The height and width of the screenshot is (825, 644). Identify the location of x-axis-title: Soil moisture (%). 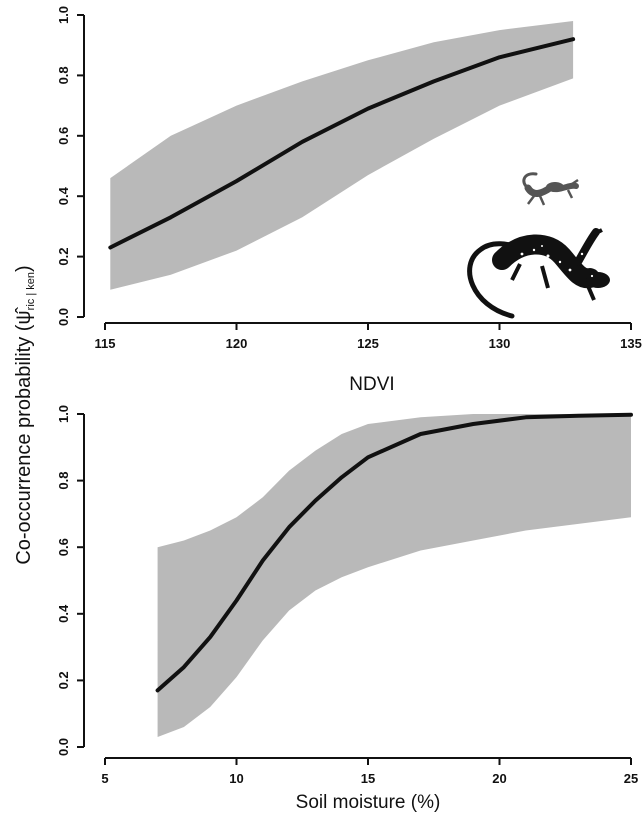
(368, 802).